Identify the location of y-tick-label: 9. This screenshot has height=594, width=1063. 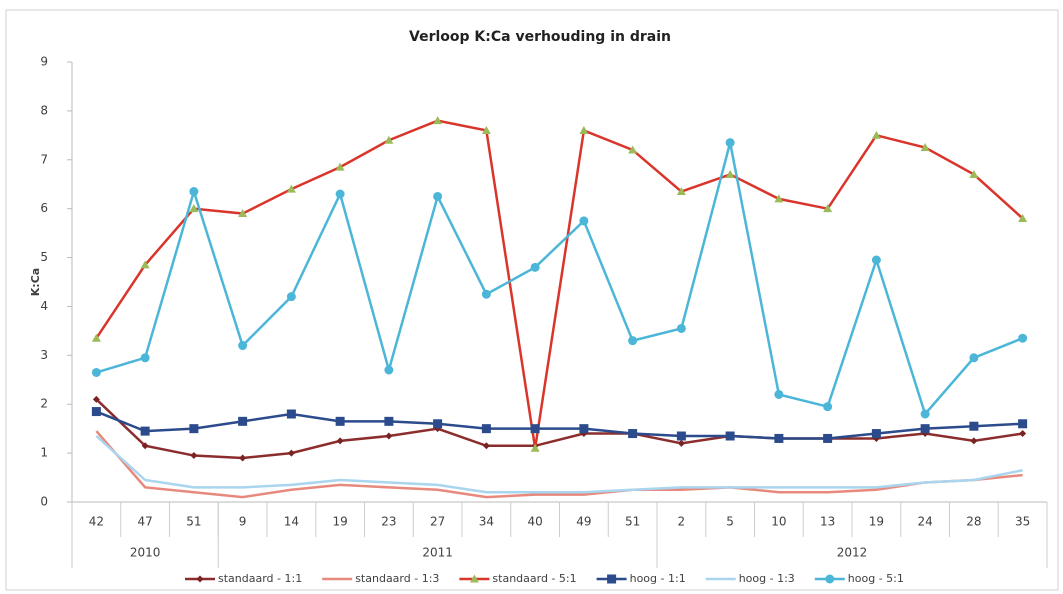
(44, 62).